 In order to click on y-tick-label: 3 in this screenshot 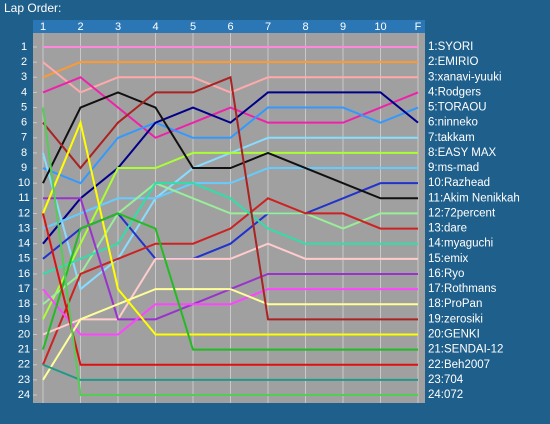, I will do `click(24, 77)`.